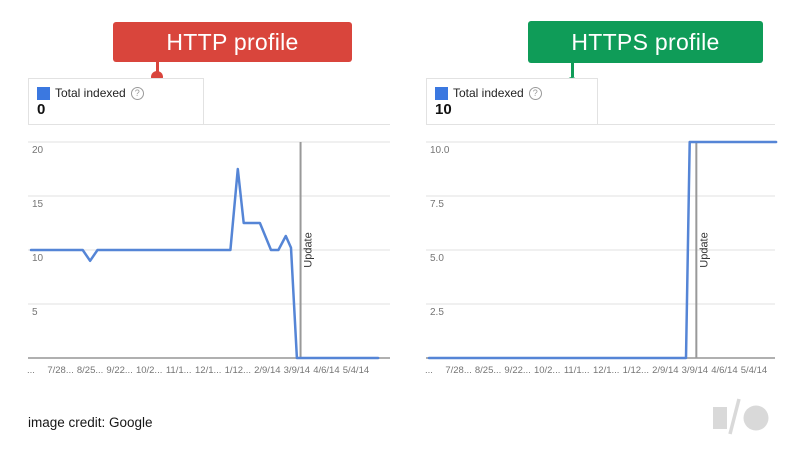 The height and width of the screenshot is (455, 807). What do you see at coordinates (734, 416) in the screenshot?
I see `io-logo-slash` at bounding box center [734, 416].